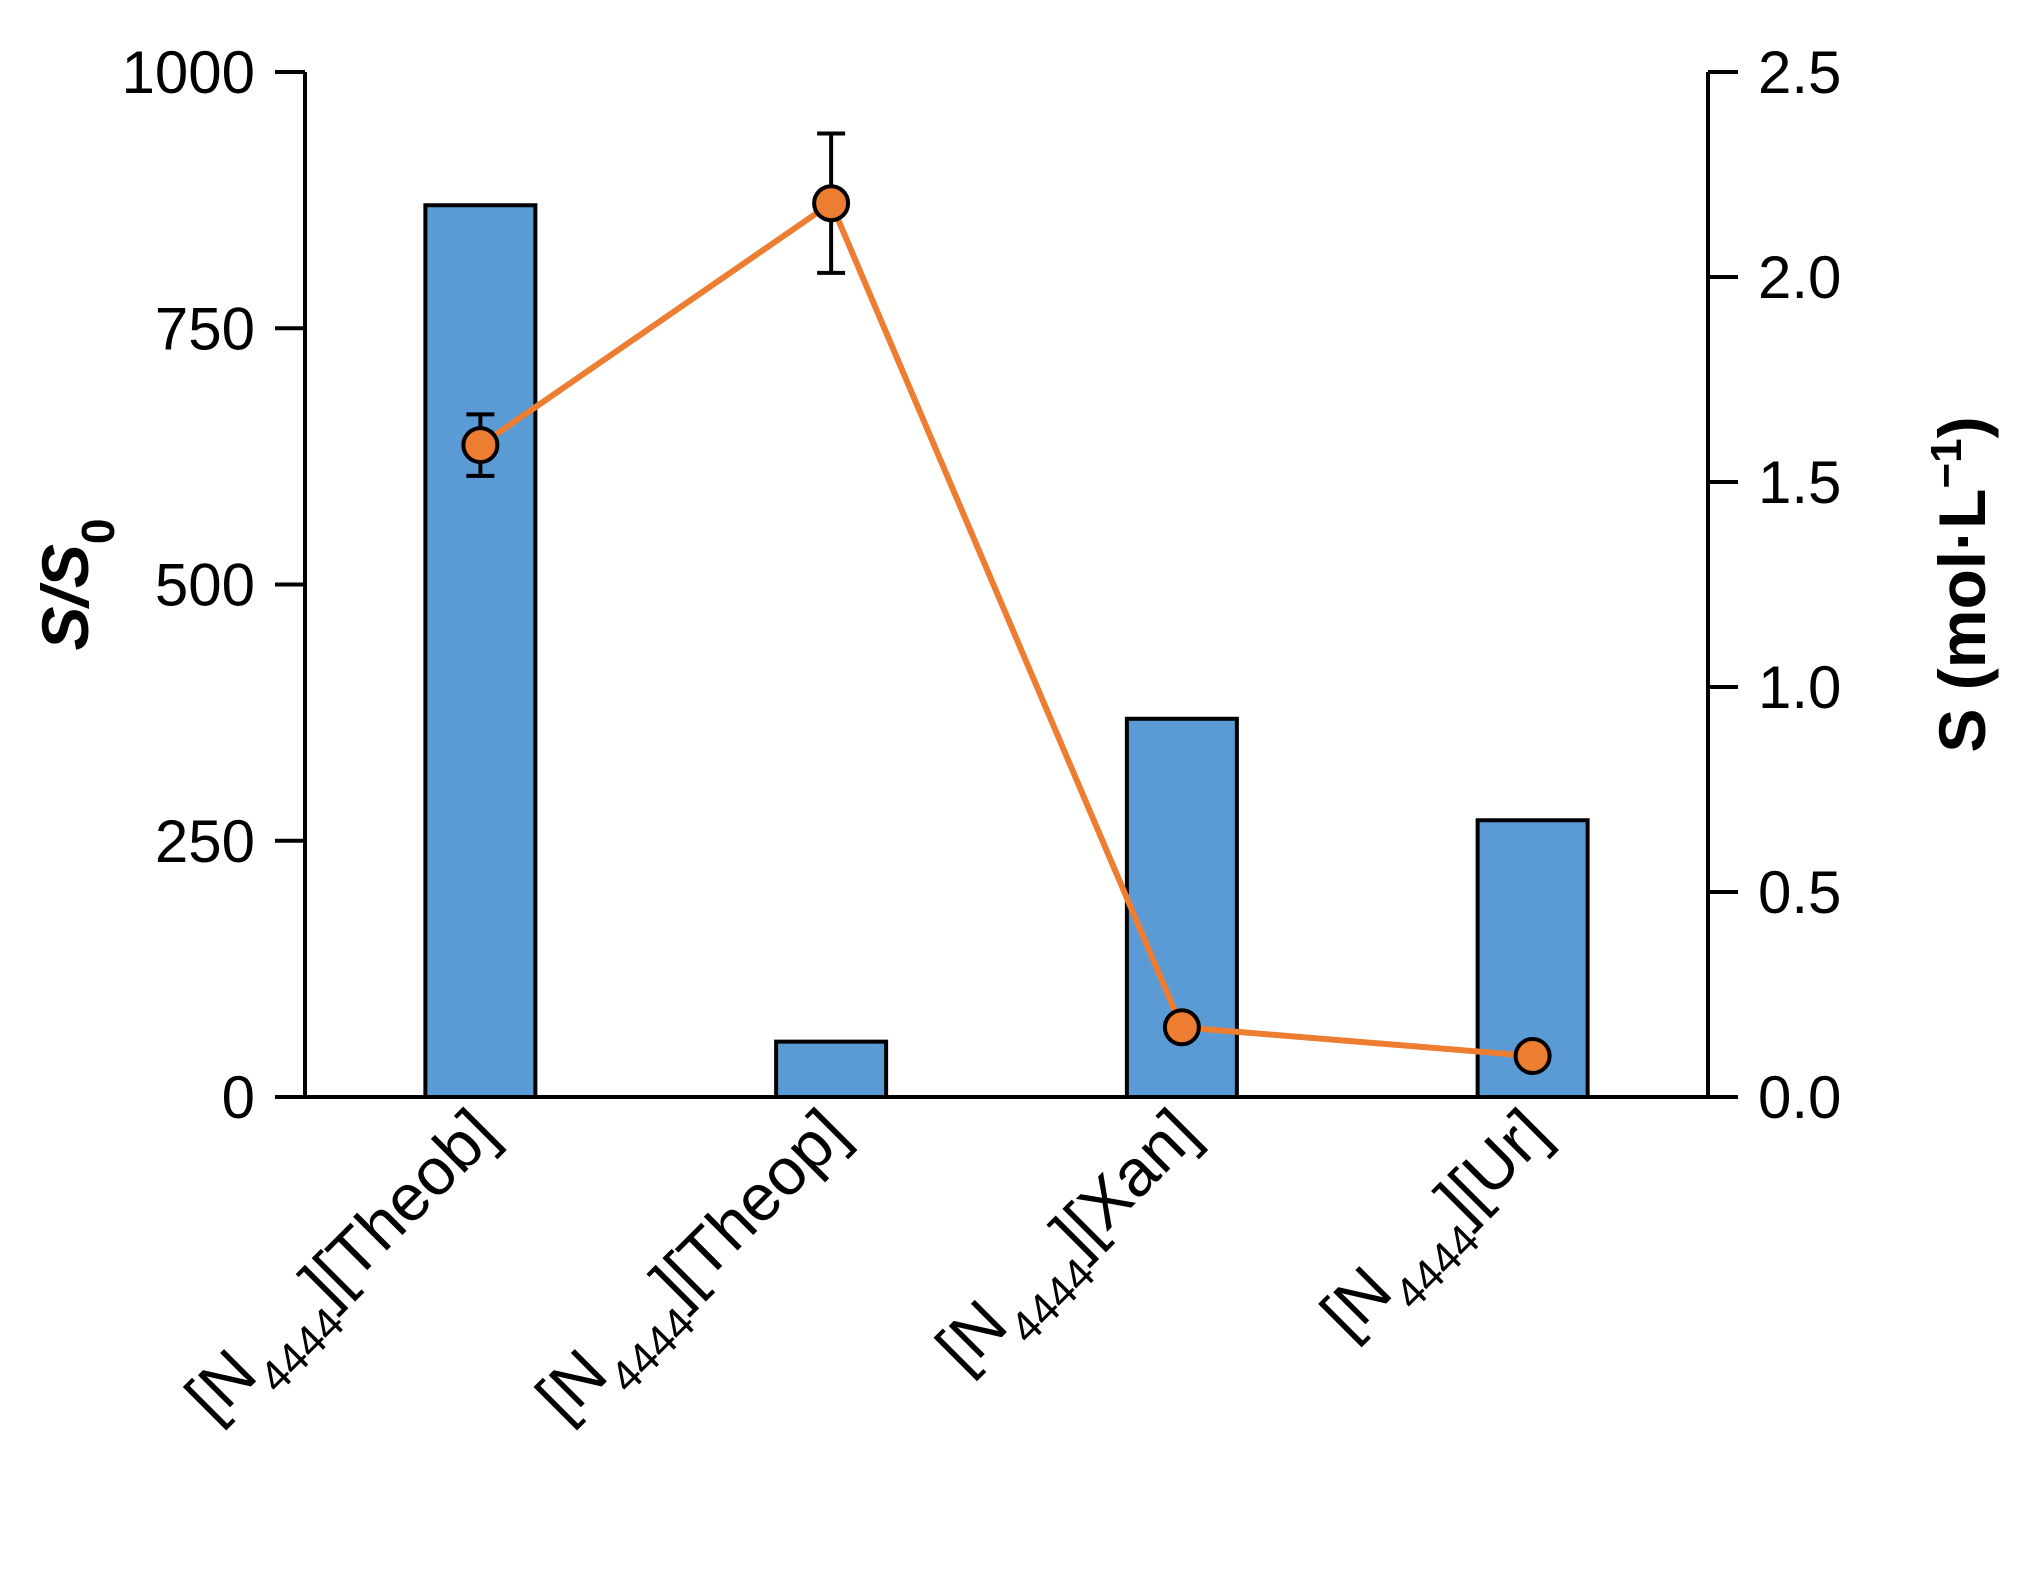  Describe the element at coordinates (1961, 584) in the screenshot. I see `y2-axis-title: S (mol·L−1)` at that location.